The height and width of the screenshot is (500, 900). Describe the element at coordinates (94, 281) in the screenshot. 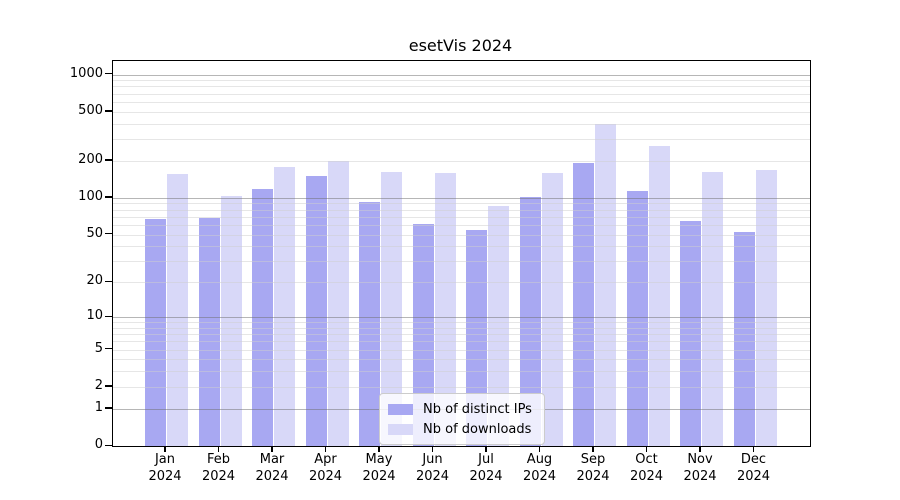

I see `y-tick-label-20: 20` at that location.